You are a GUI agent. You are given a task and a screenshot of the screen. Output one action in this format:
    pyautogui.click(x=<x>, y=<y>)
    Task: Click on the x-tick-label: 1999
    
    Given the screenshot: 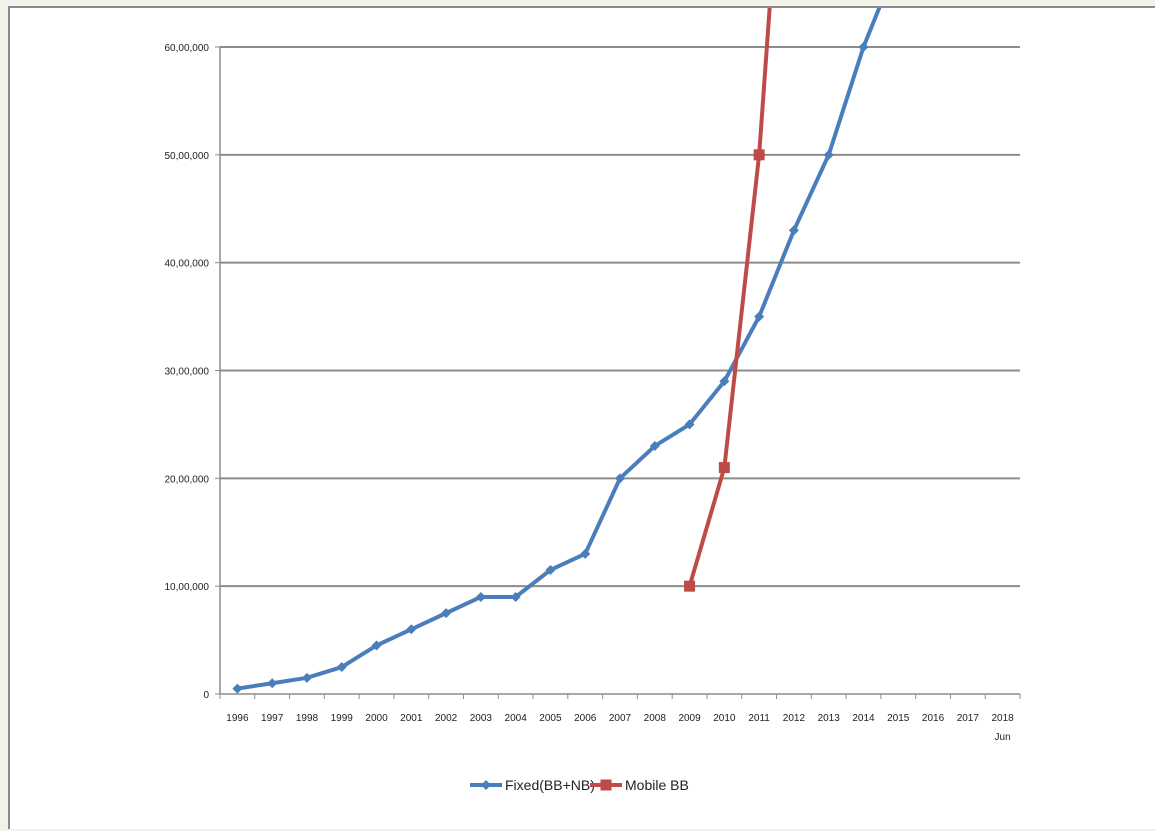 What is the action you would take?
    pyautogui.click(x=342, y=718)
    